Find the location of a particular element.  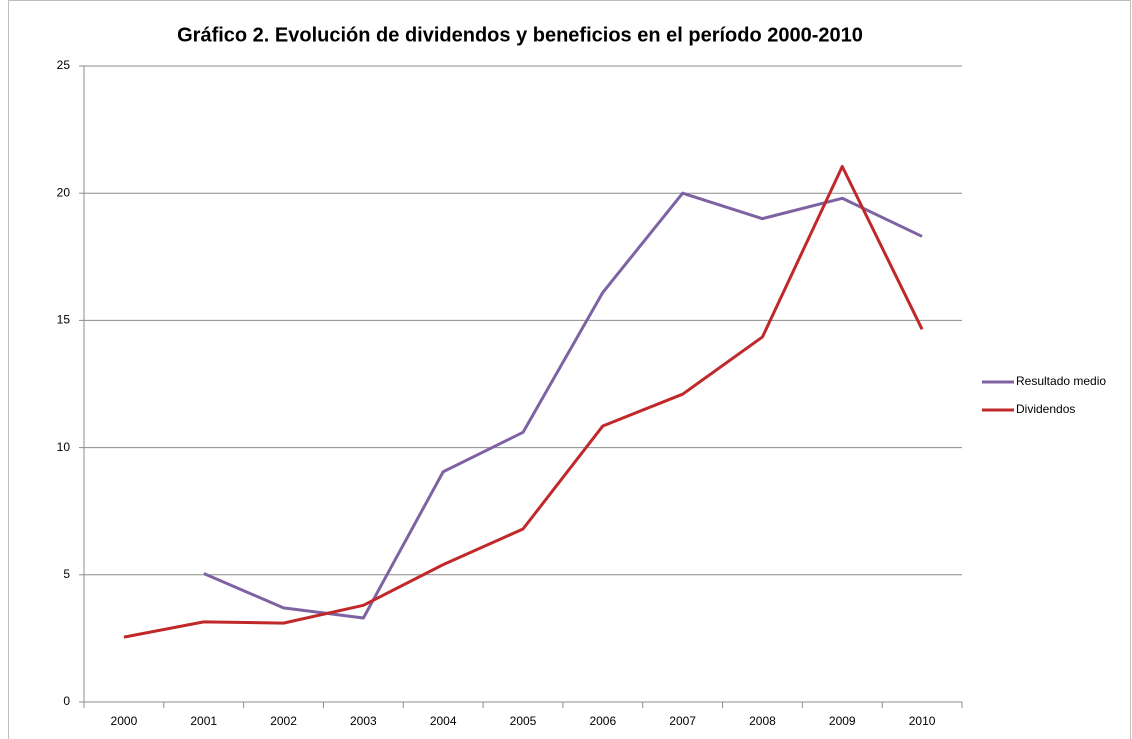

x-tick-label: 2005 is located at coordinates (523, 721).